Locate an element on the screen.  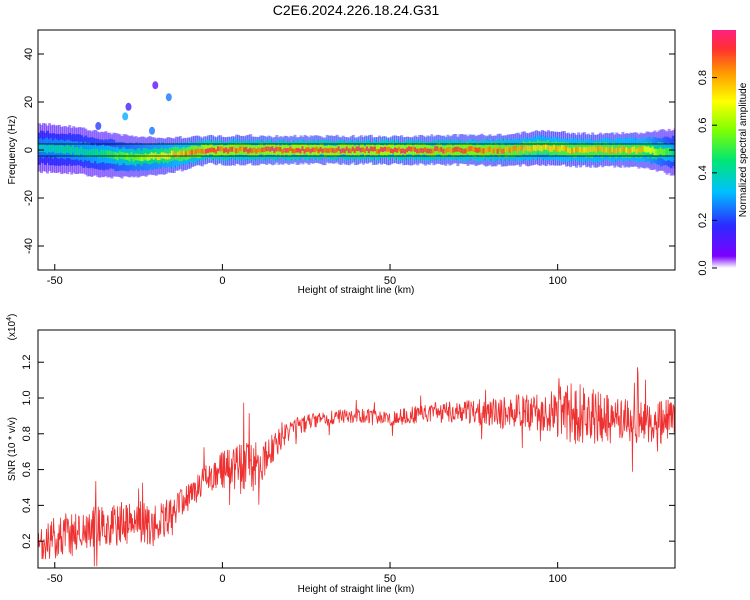
heatmap-ytick-label: 20 is located at coordinates (29, 102).